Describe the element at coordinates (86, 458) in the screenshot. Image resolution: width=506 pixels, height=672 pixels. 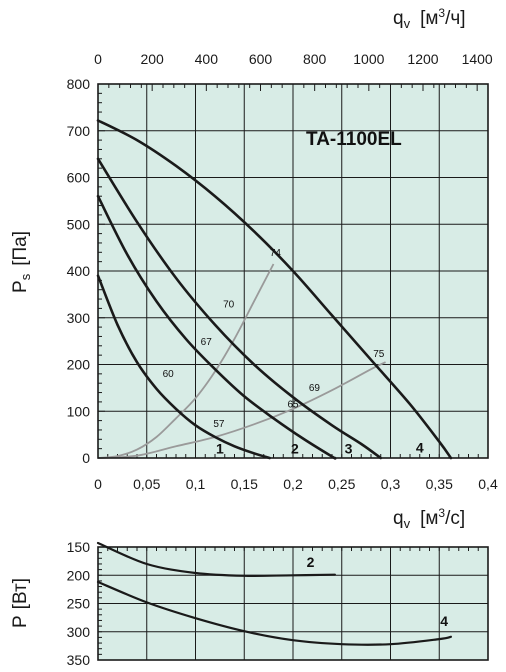
I see `pressure-tick-label: 0` at that location.